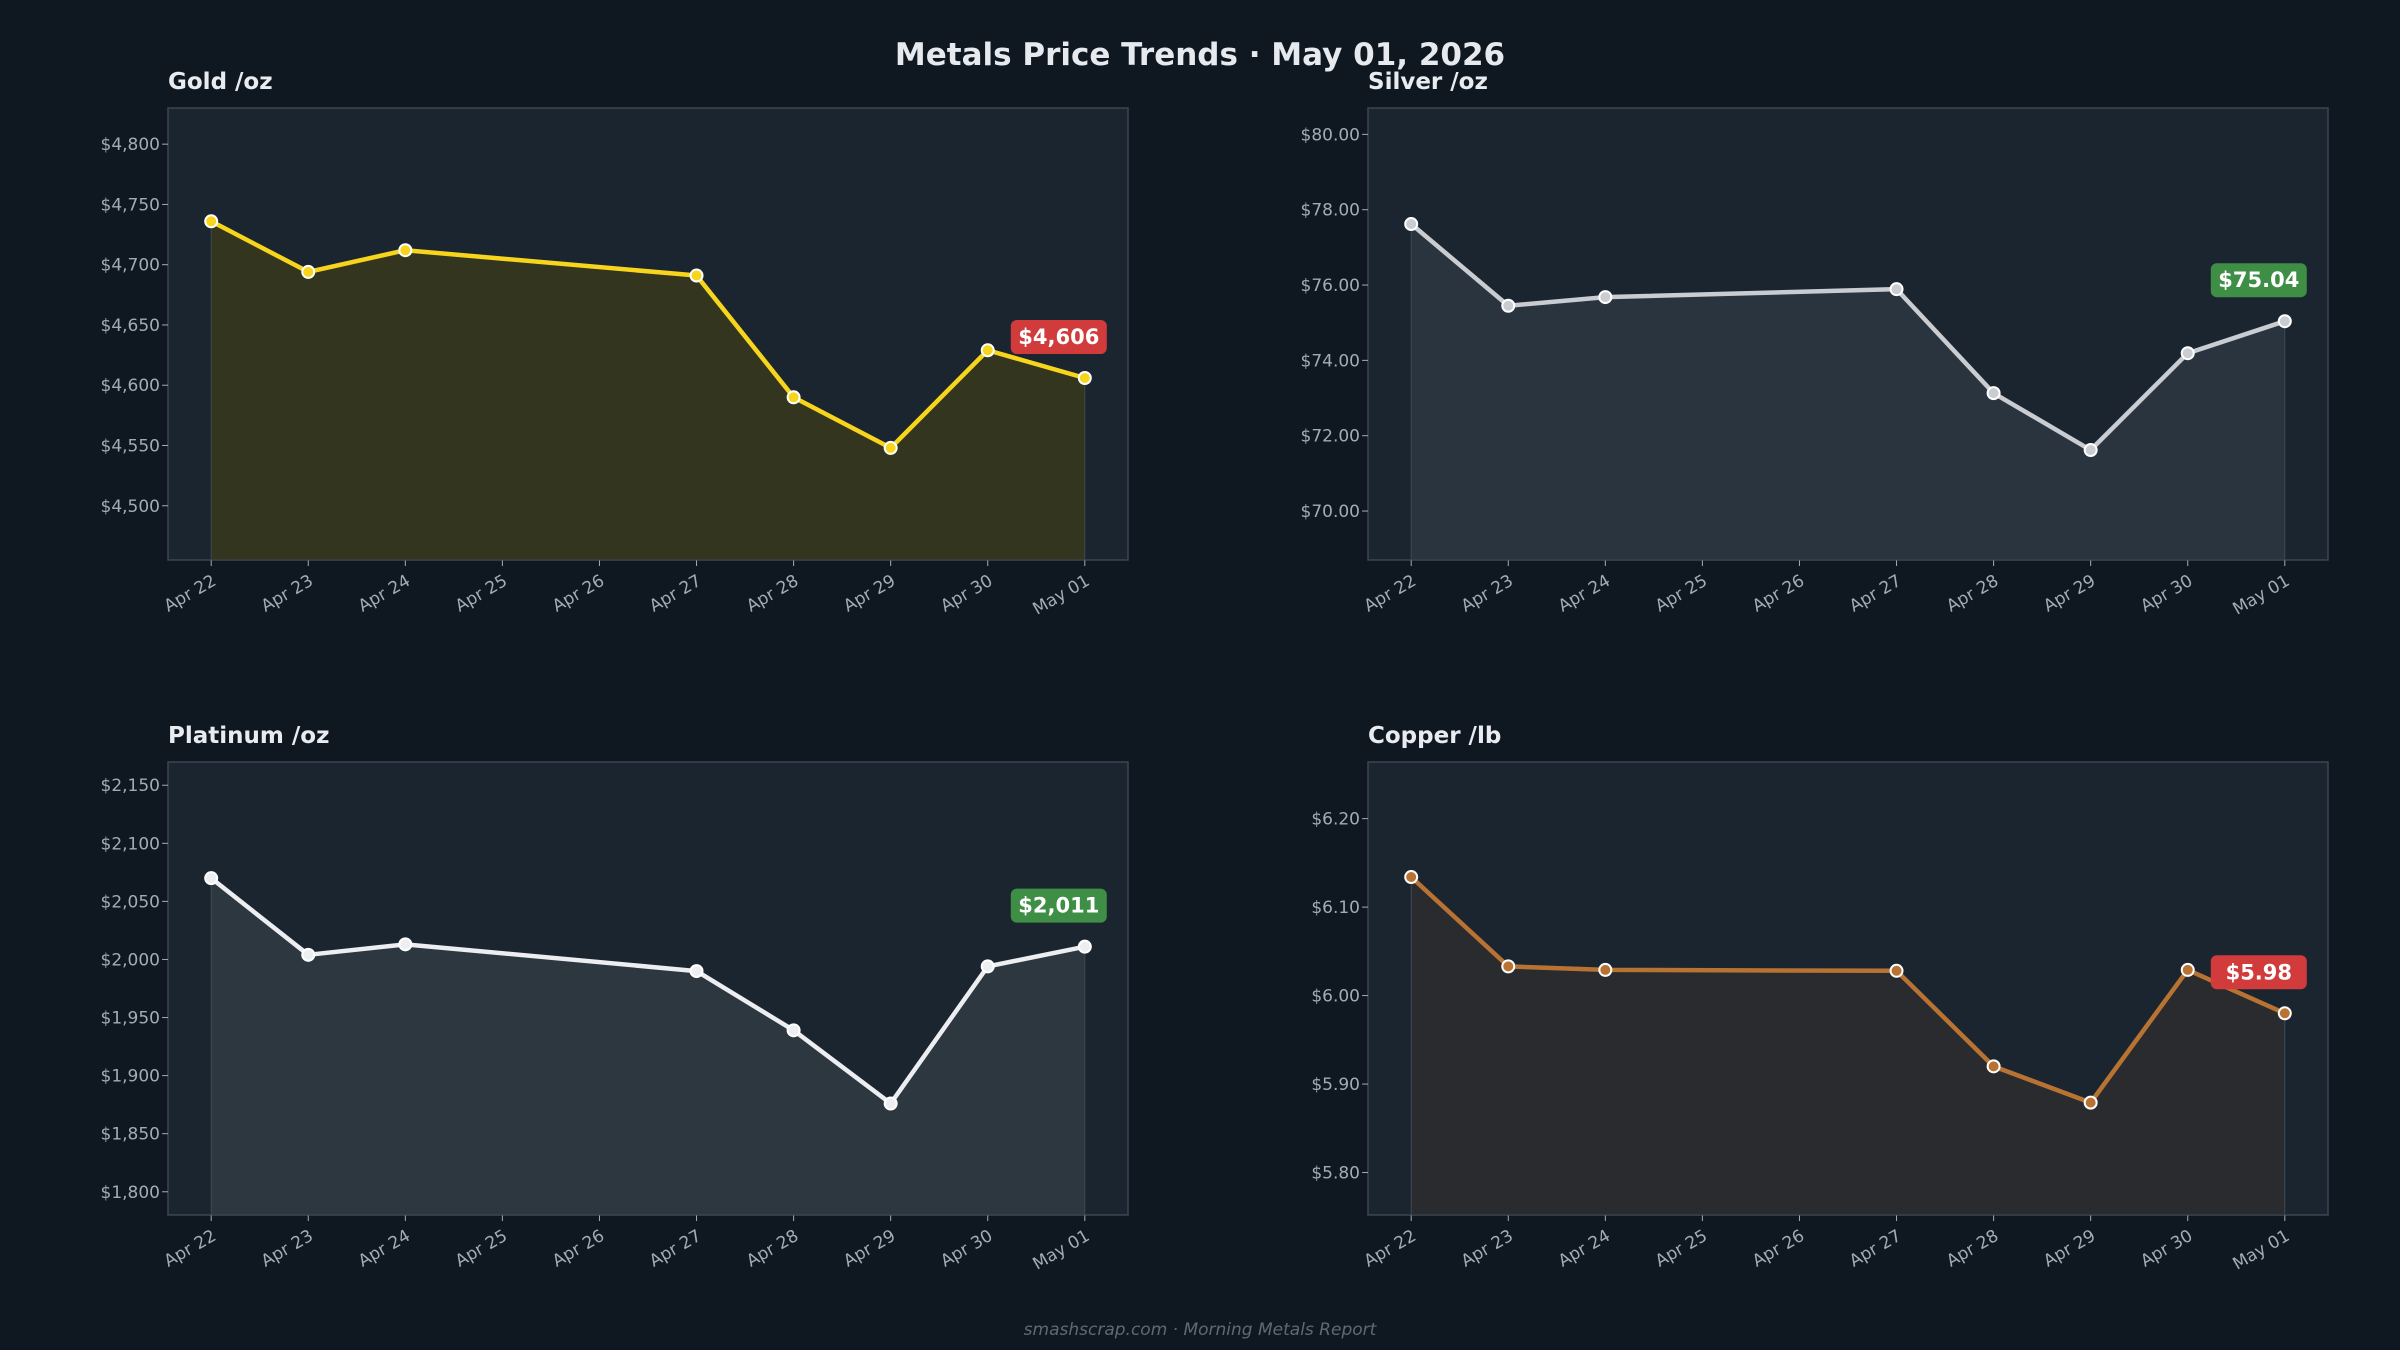  I want to click on y-tick-label: $5.90, so click(1335, 1085).